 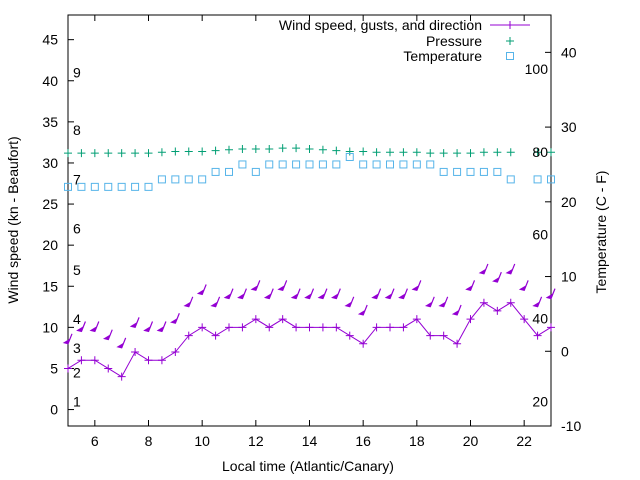 I want to click on y-tick-label-right: 40, so click(x=569, y=52).